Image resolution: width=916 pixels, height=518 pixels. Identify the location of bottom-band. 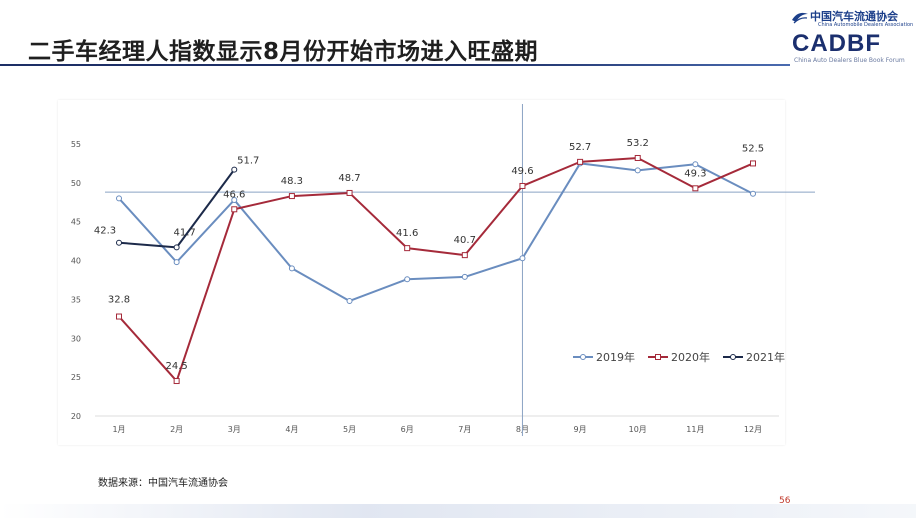
(458, 511).